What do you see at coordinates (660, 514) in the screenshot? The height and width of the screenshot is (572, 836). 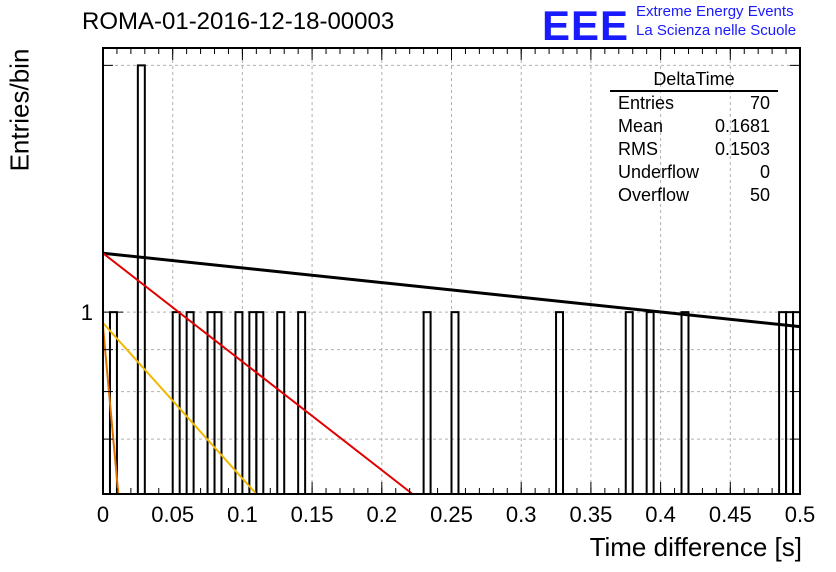 I see `x-tick-label: 0.4` at bounding box center [660, 514].